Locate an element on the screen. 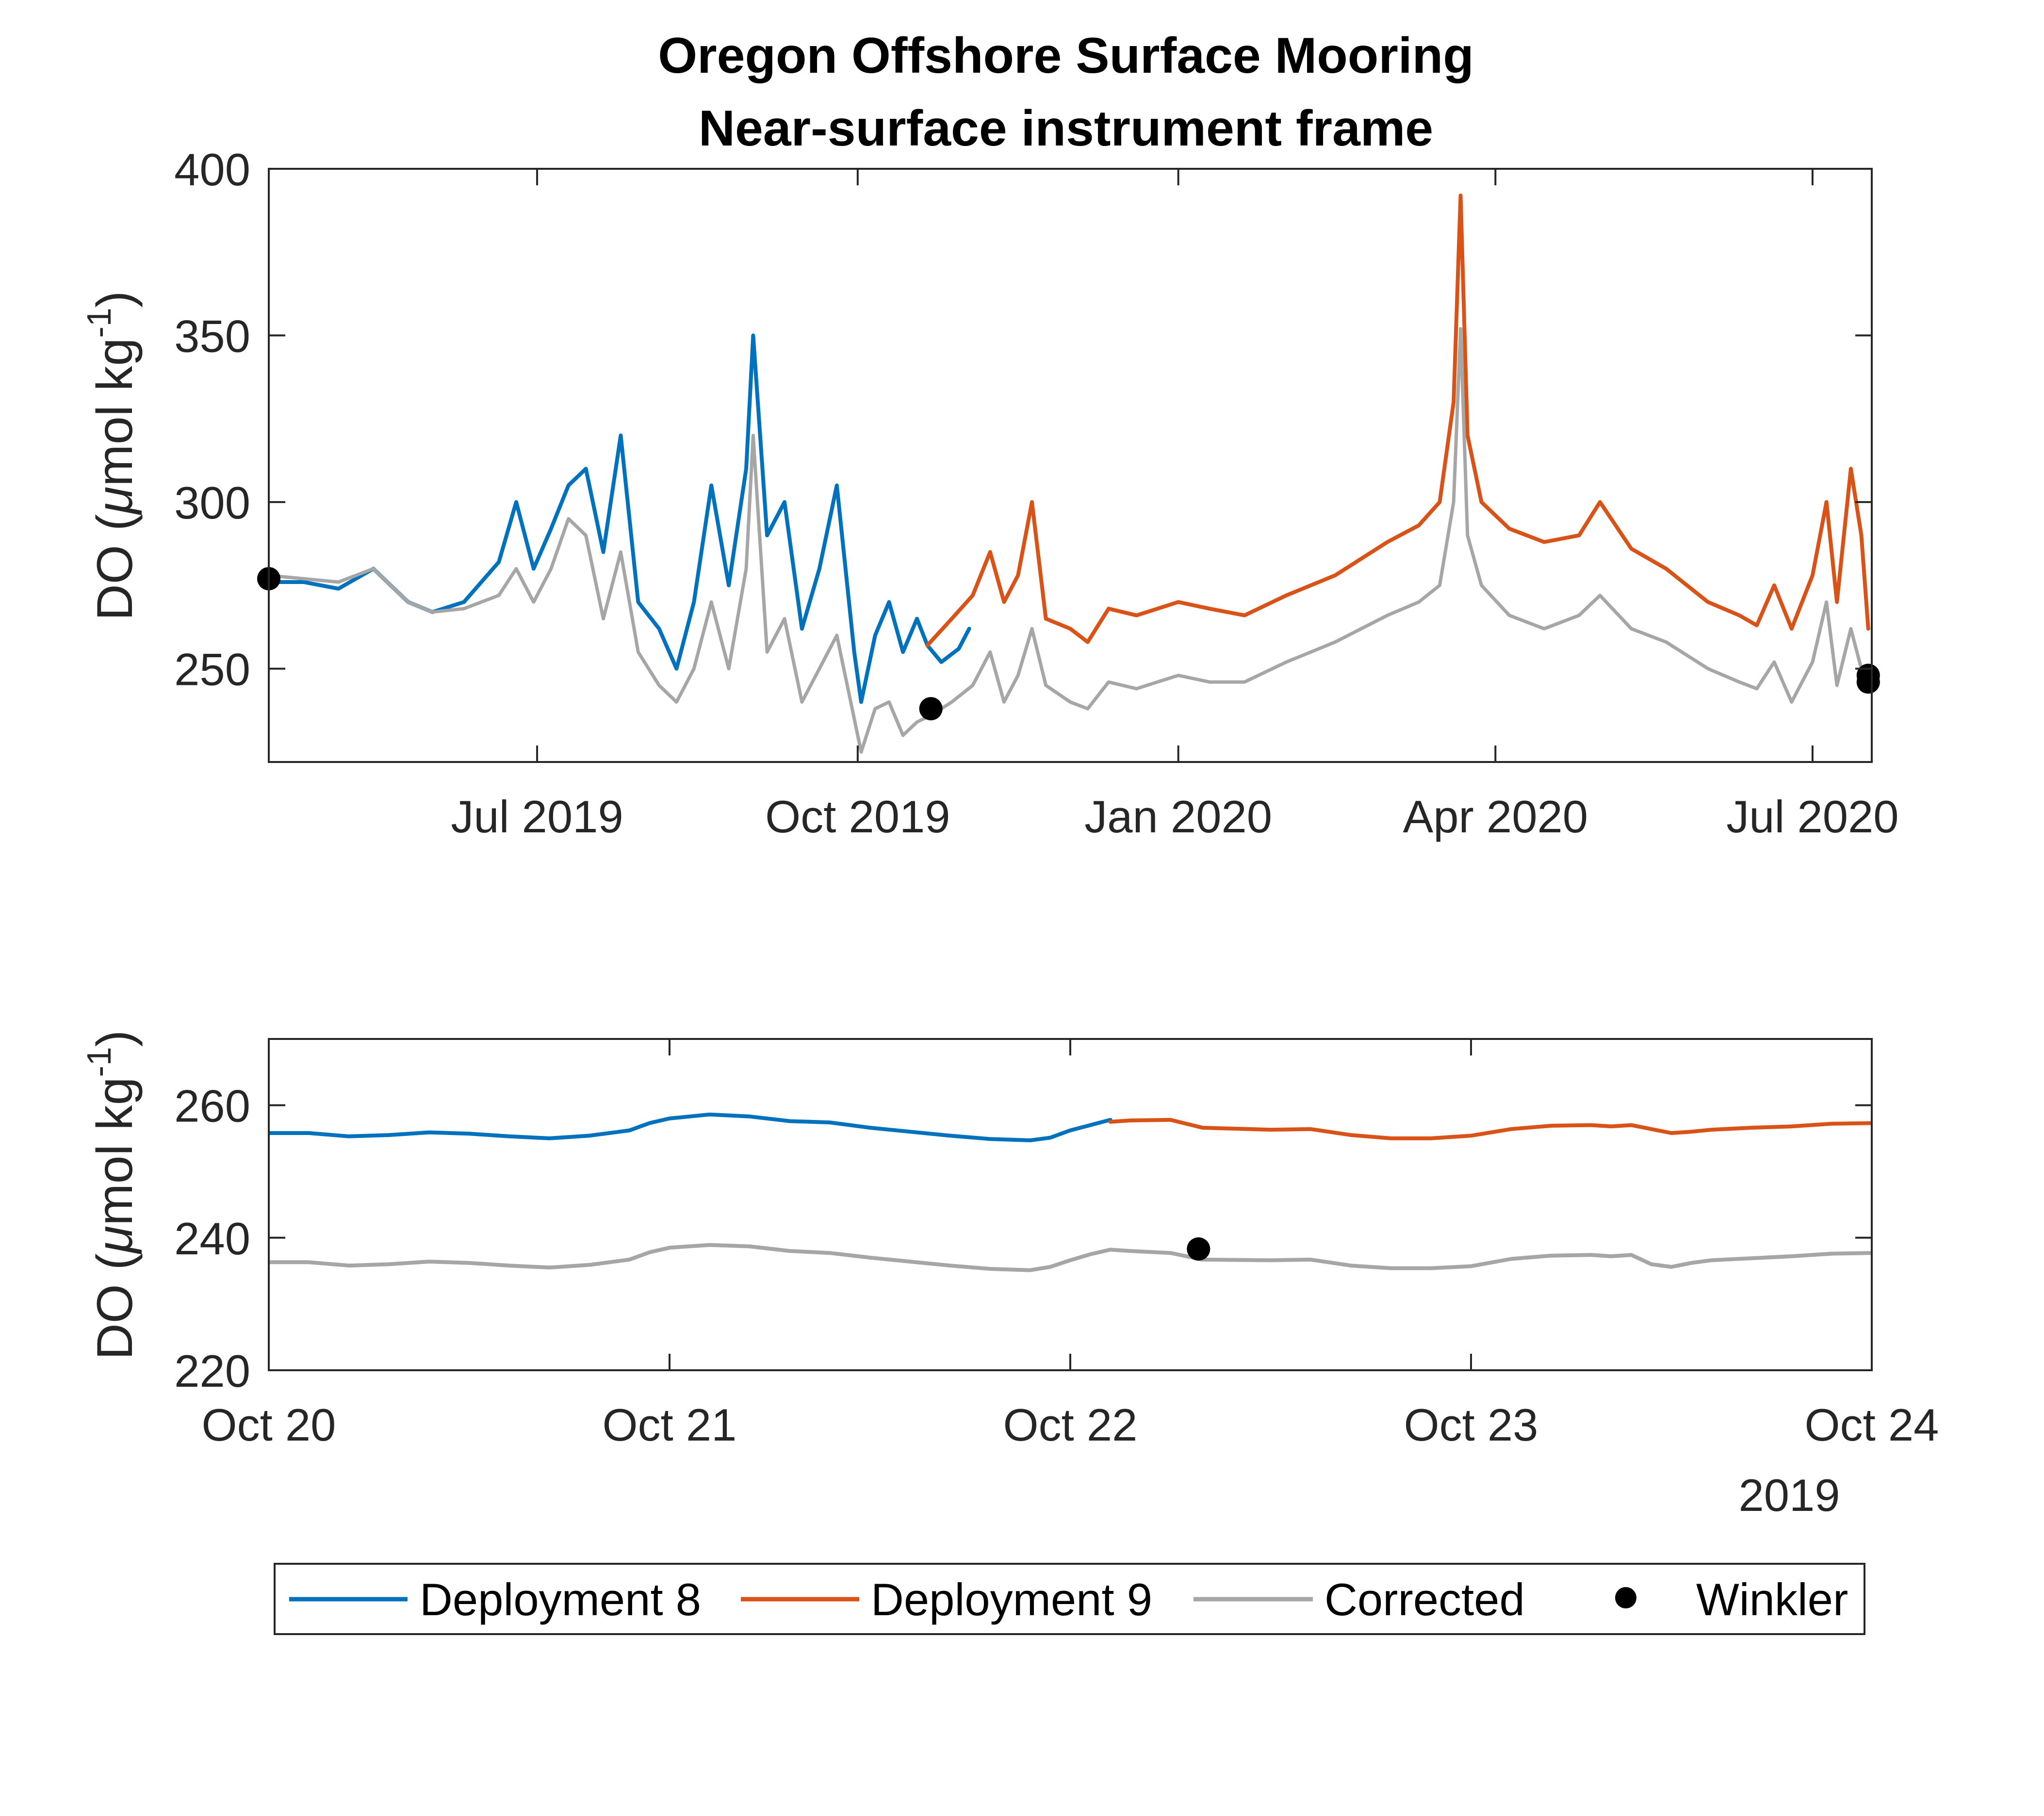  legend-label-winkler: Winkler is located at coordinates (1772, 1599).